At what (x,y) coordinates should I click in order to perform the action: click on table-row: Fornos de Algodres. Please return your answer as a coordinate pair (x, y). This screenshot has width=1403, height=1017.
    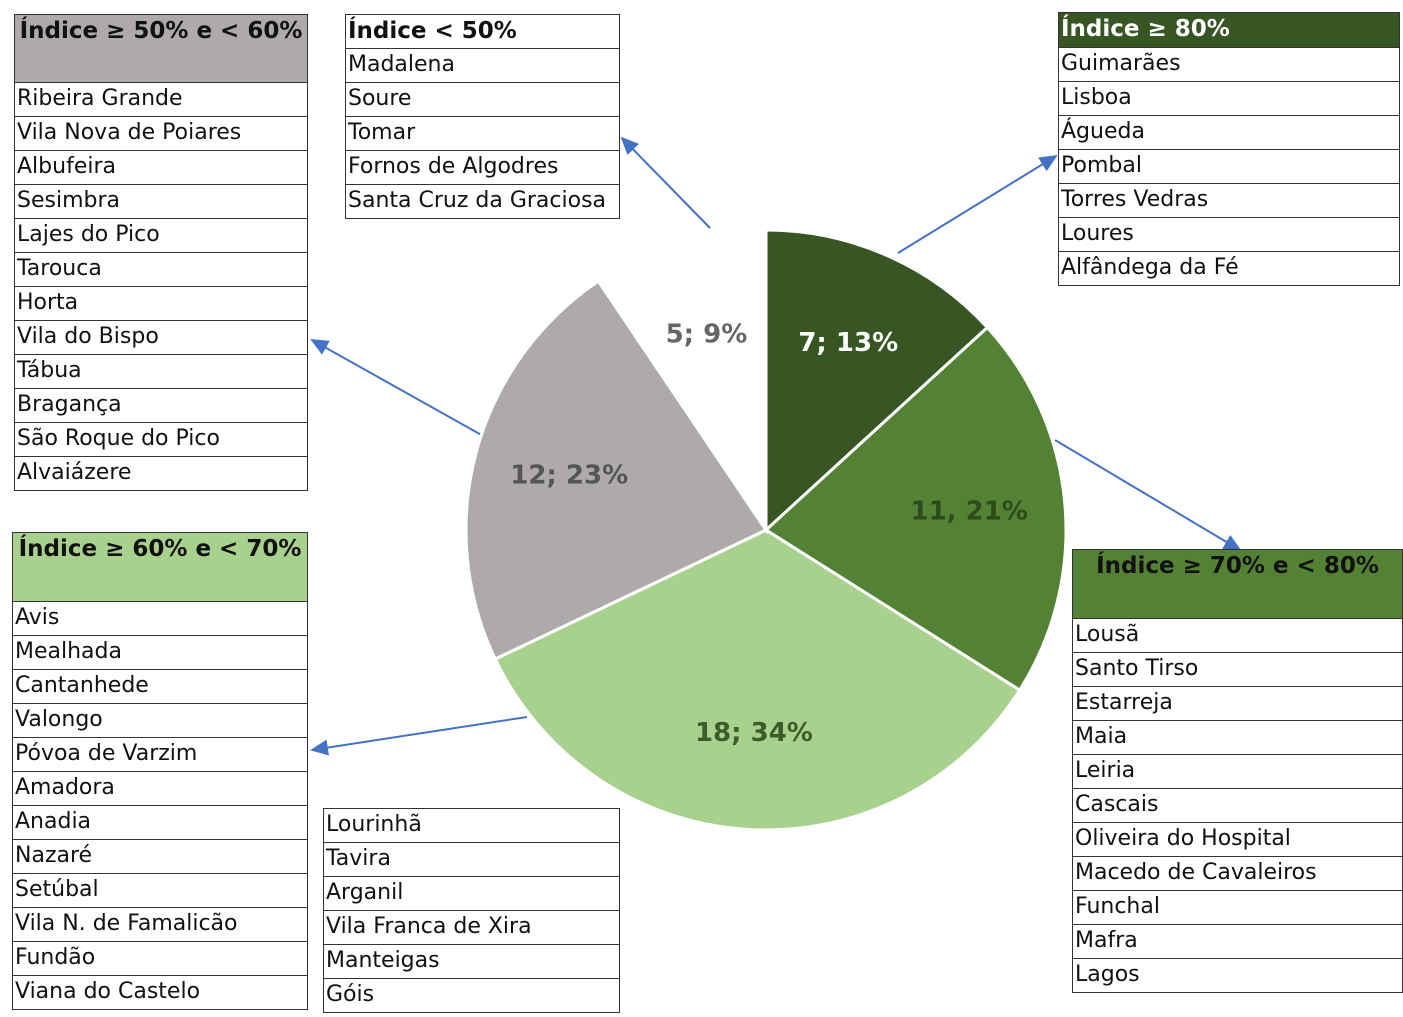
    Looking at the image, I should click on (482, 168).